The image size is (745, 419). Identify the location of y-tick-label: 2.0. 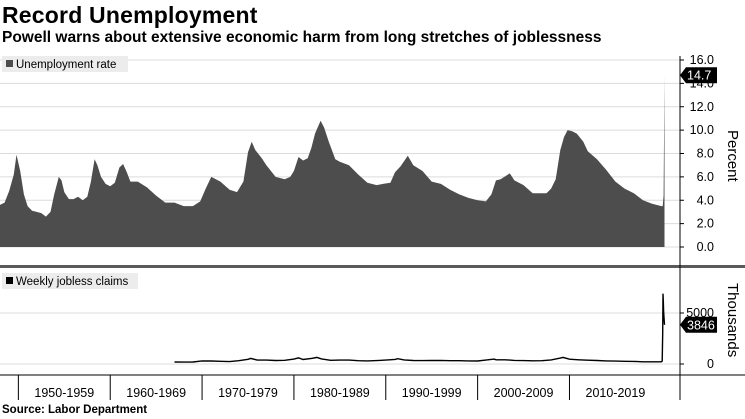
(705, 224).